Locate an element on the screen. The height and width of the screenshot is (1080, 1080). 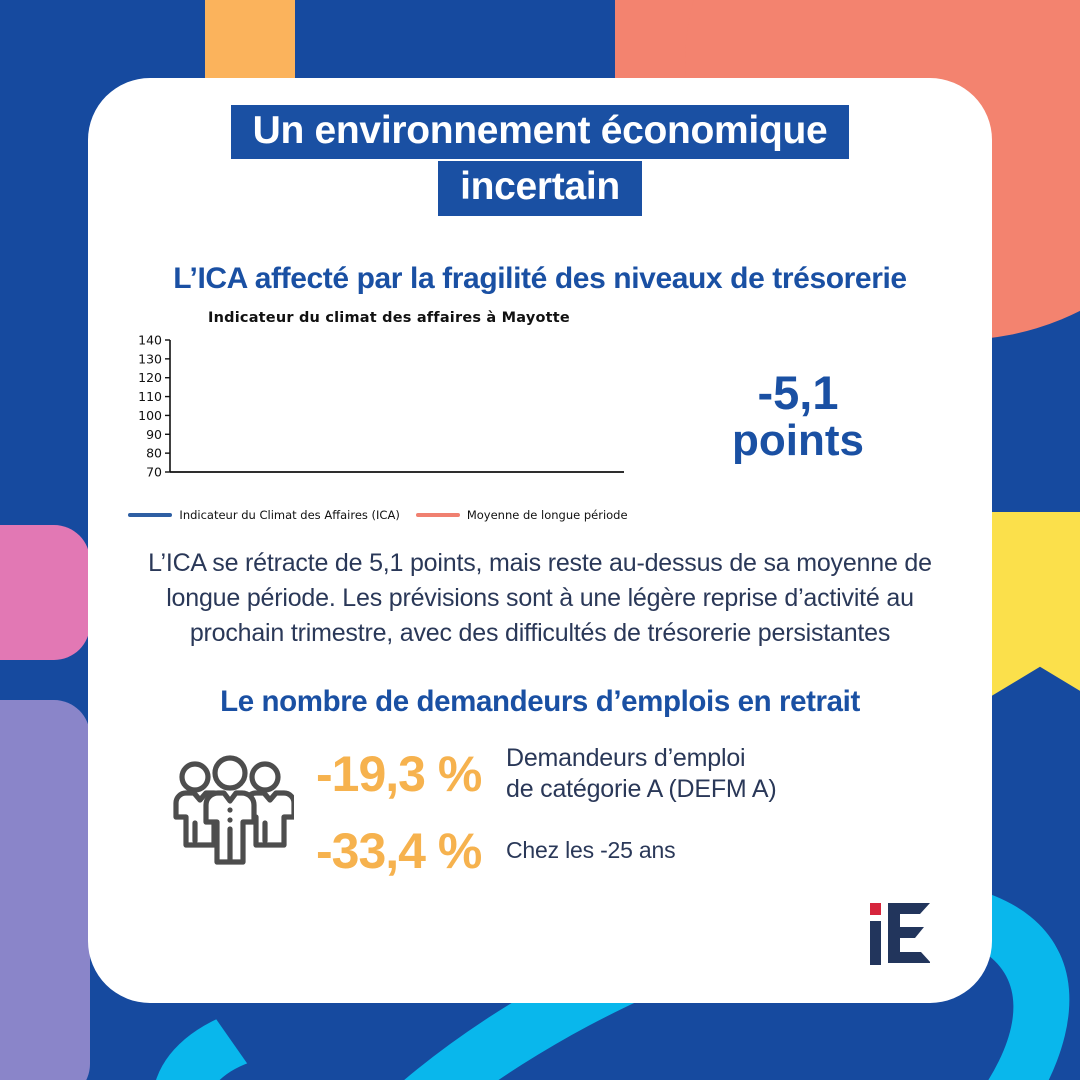
page-title: Un environnement économique incertain is located at coordinates (540, 147).